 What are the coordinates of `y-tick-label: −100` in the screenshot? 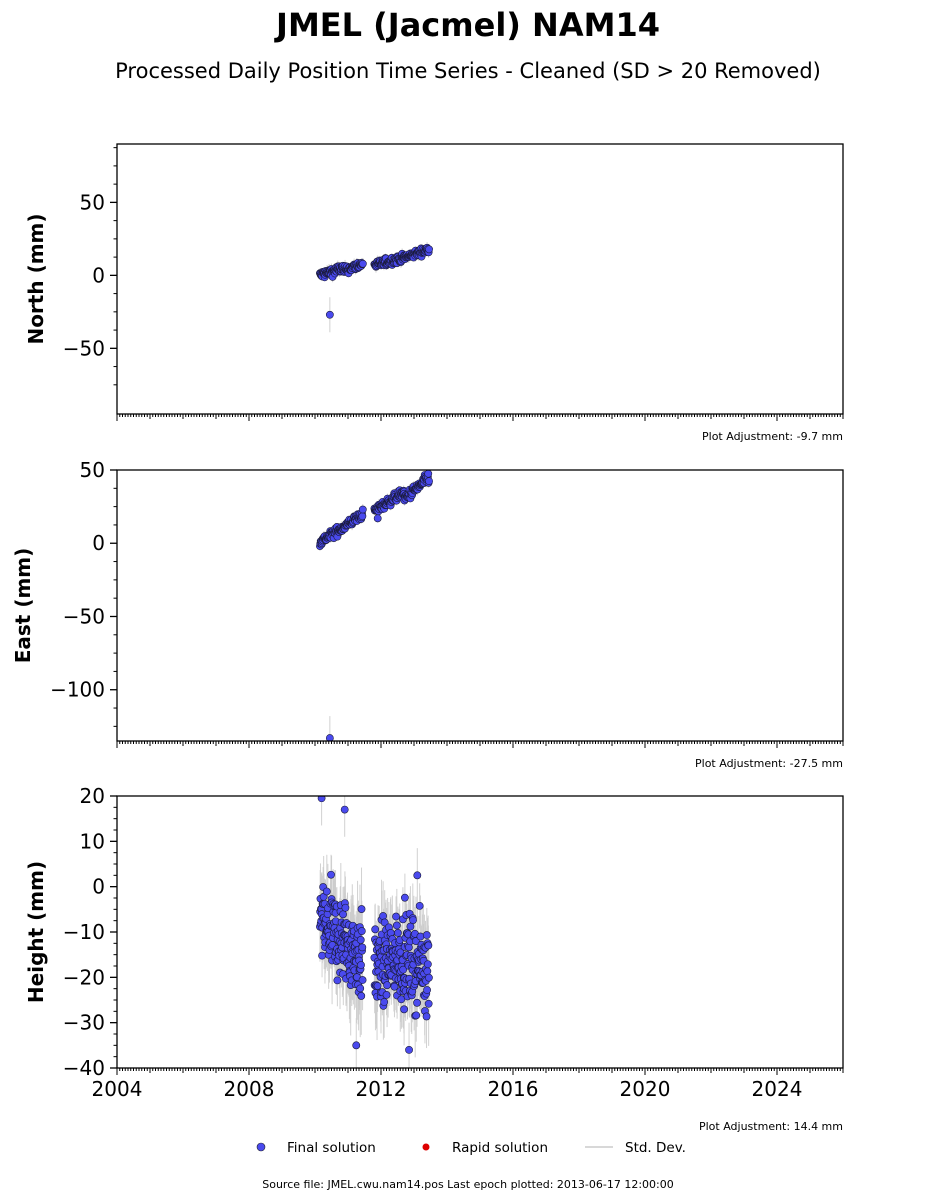 It's located at (77, 690).